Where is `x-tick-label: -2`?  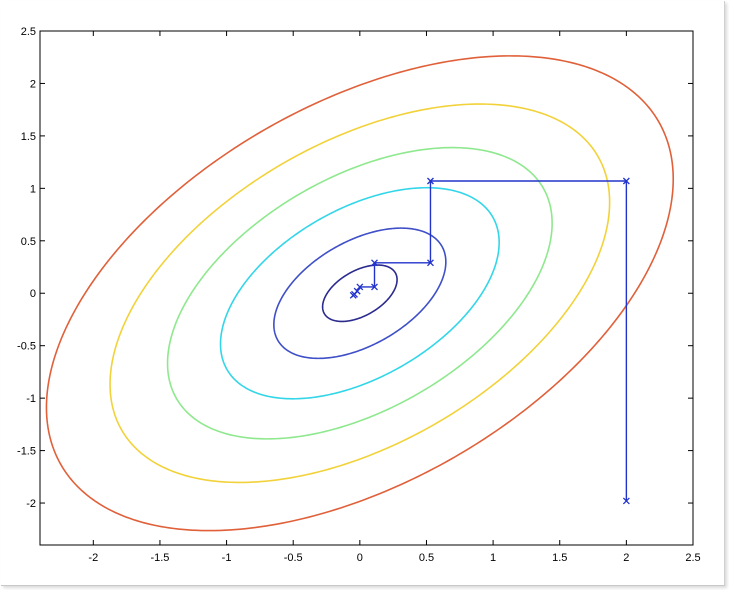 x-tick-label: -2 is located at coordinates (93, 558).